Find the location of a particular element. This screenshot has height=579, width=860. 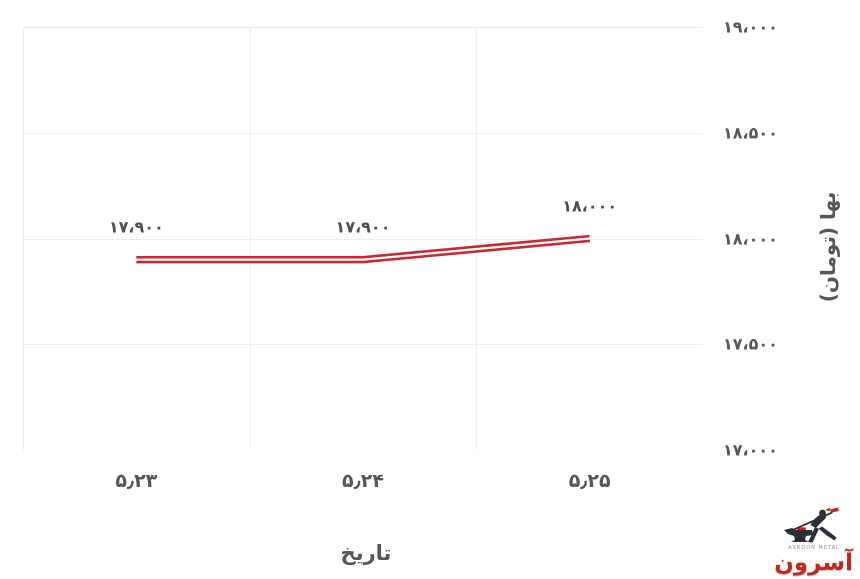

blacksmith-logo-icon is located at coordinates (811, 525).